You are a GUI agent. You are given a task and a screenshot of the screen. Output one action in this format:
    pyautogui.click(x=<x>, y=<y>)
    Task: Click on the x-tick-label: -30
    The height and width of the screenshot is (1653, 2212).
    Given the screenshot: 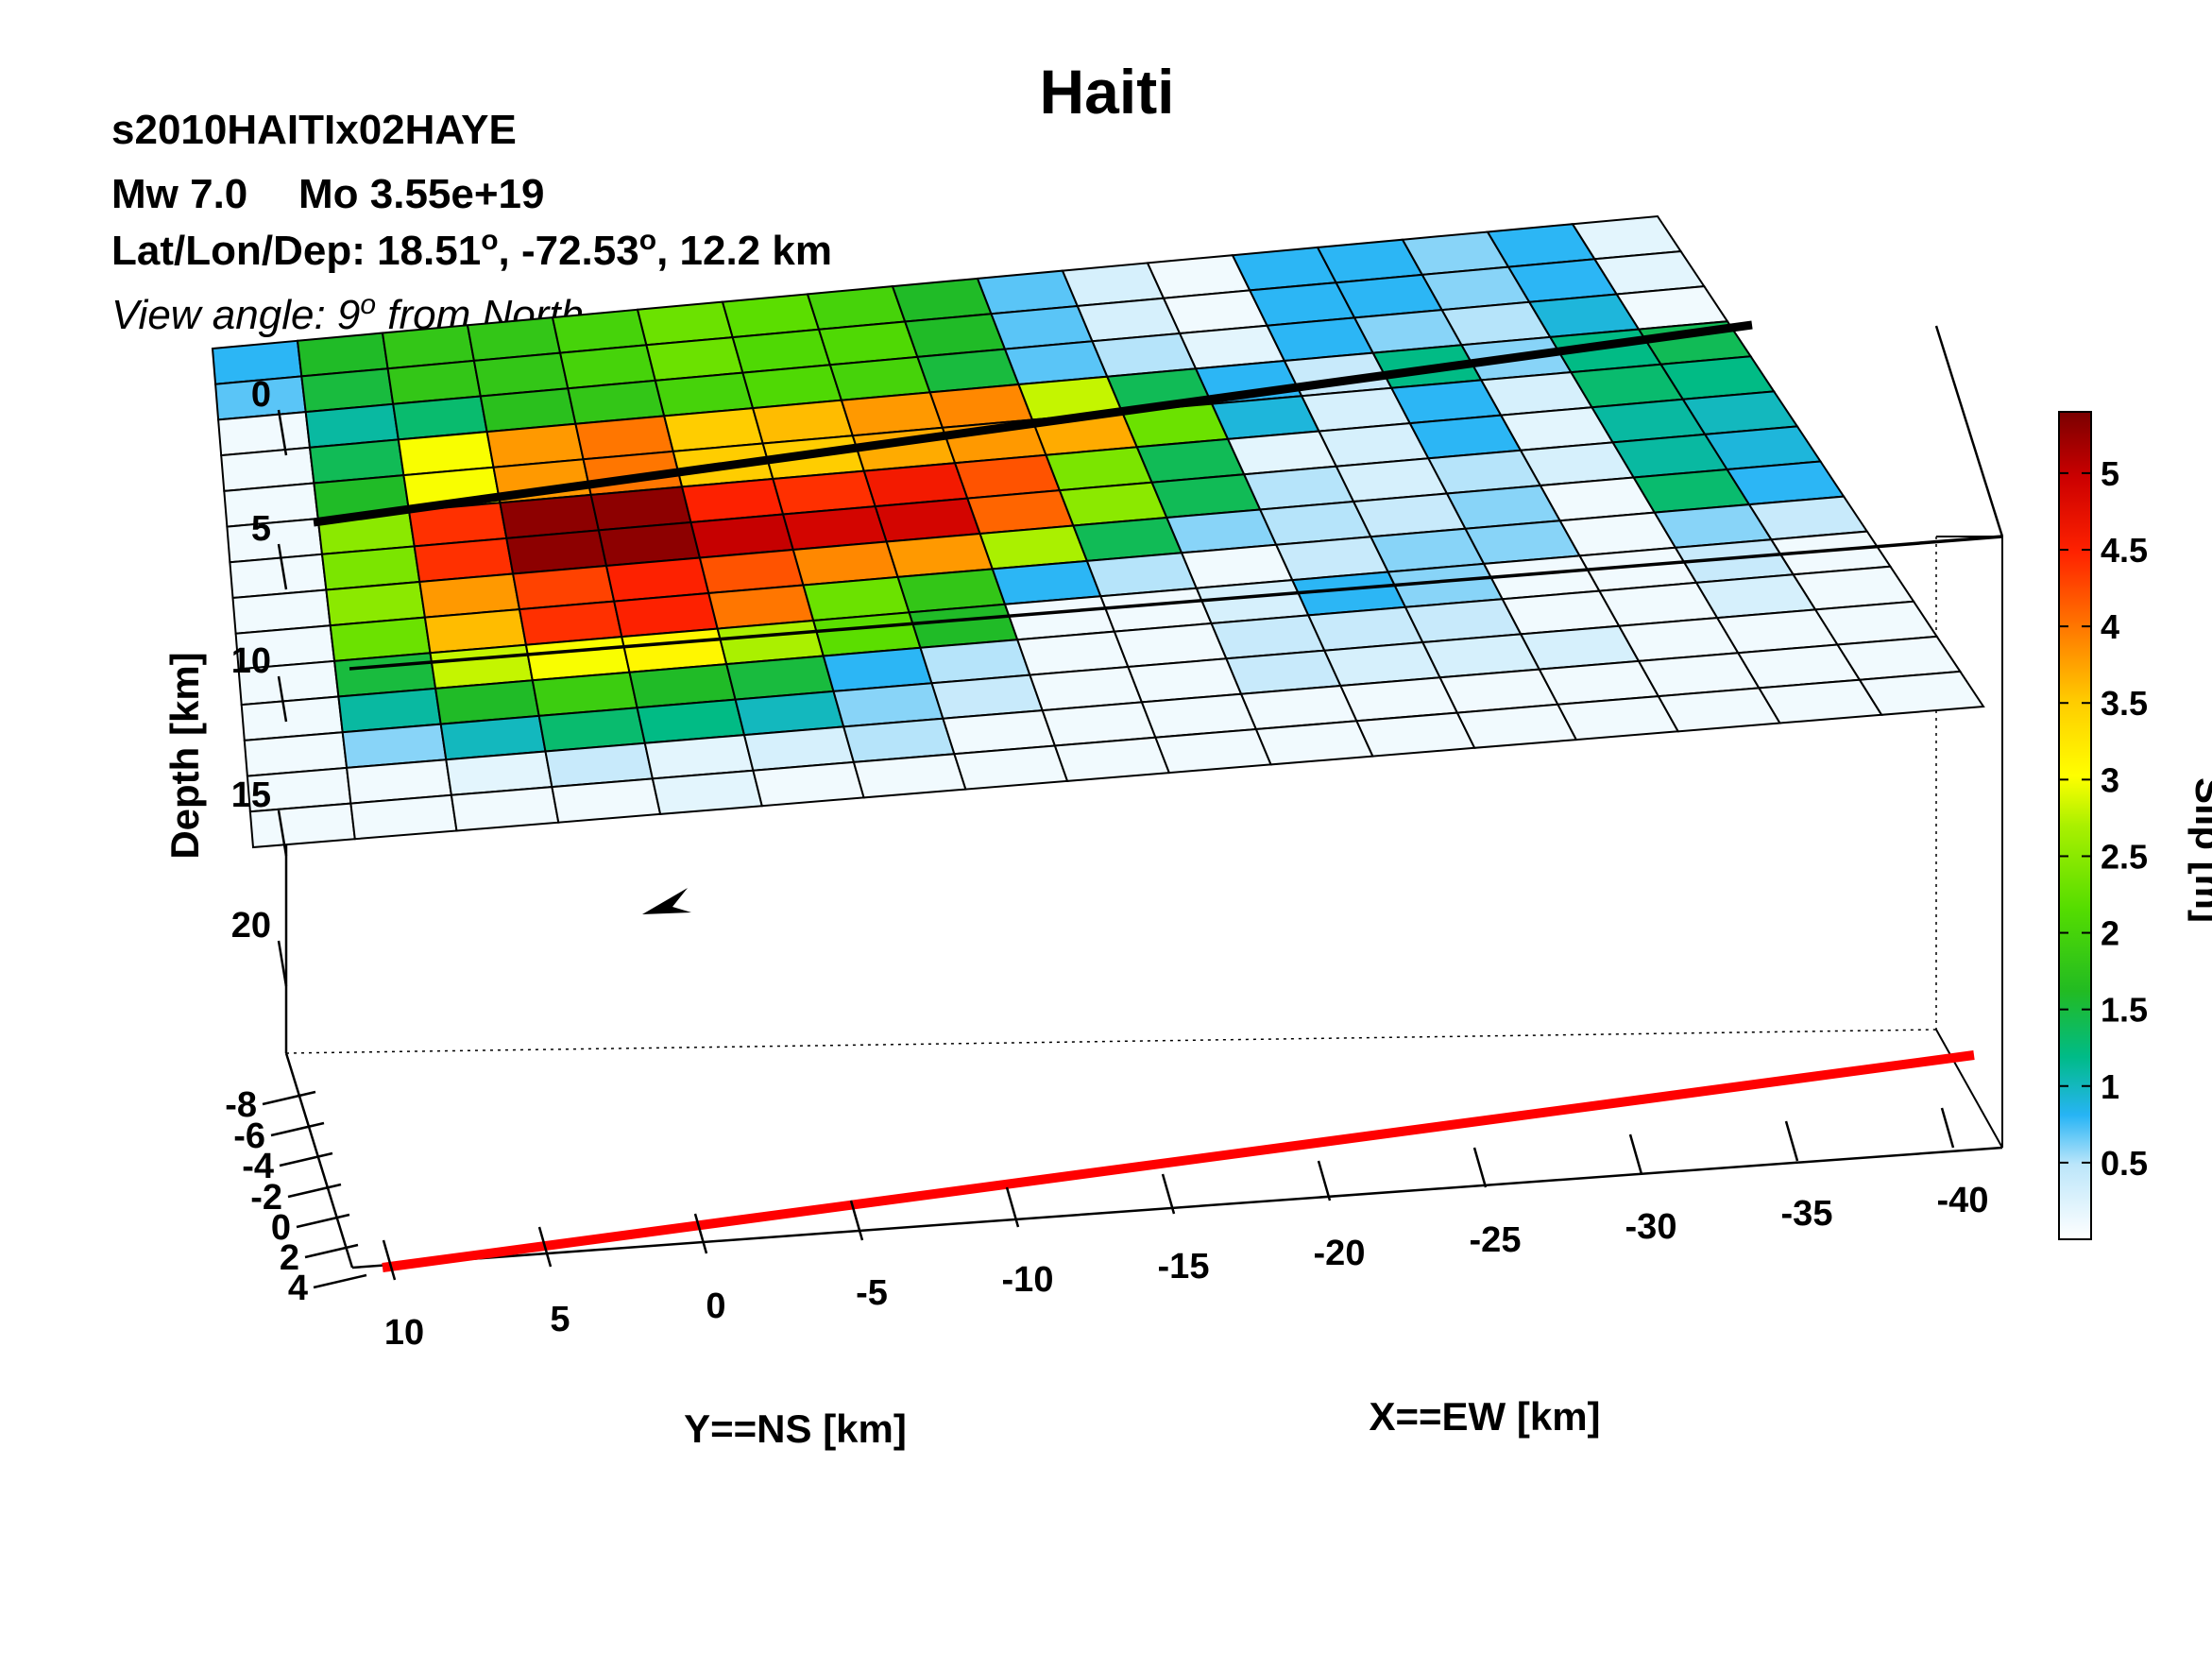 What is the action you would take?
    pyautogui.click(x=1651, y=1227)
    